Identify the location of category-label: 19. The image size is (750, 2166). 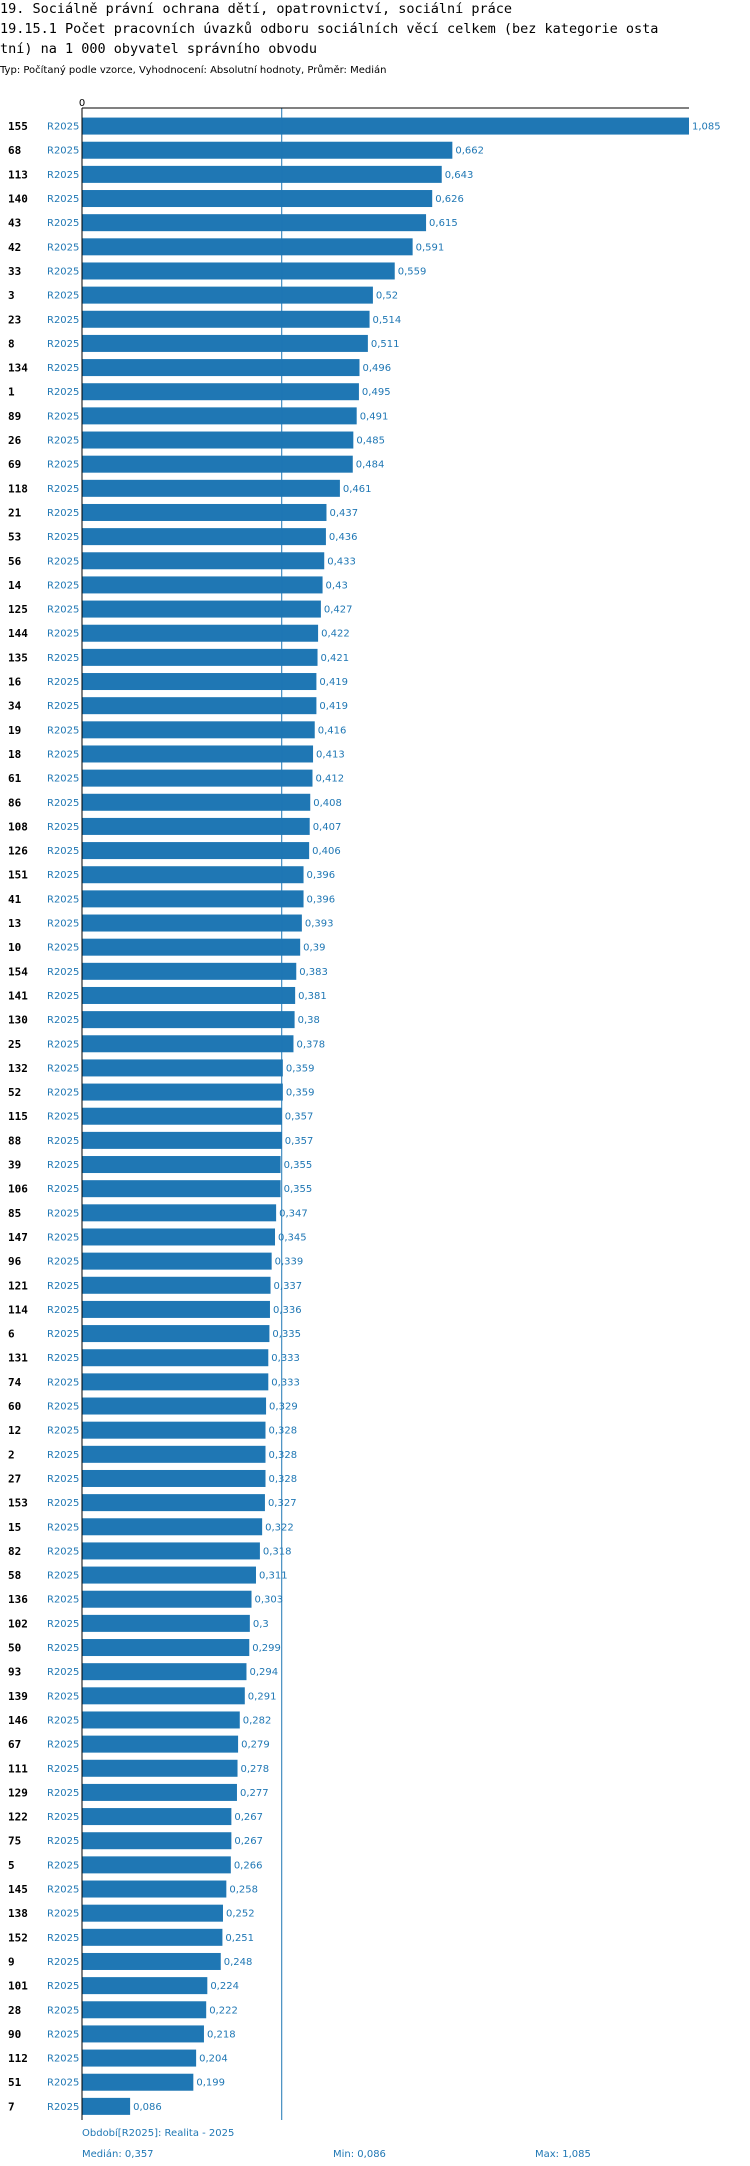
(14, 730).